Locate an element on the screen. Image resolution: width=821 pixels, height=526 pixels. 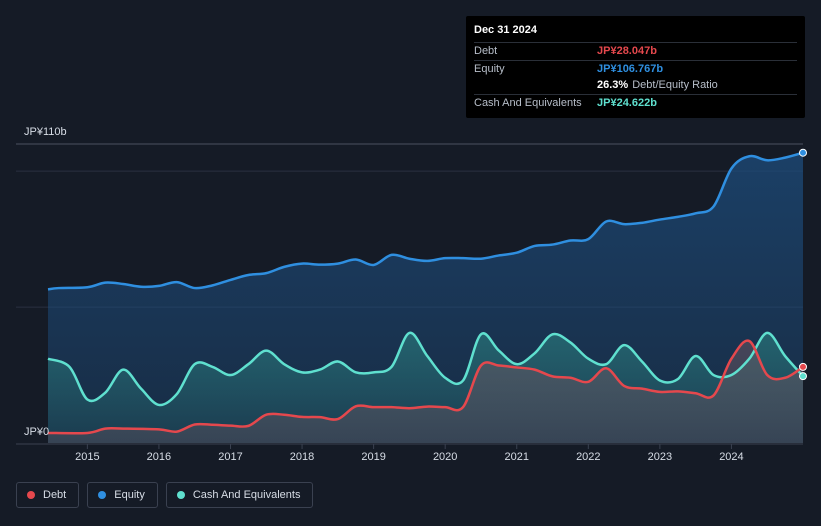
x-tick-label: 2022 is located at coordinates (588, 457).